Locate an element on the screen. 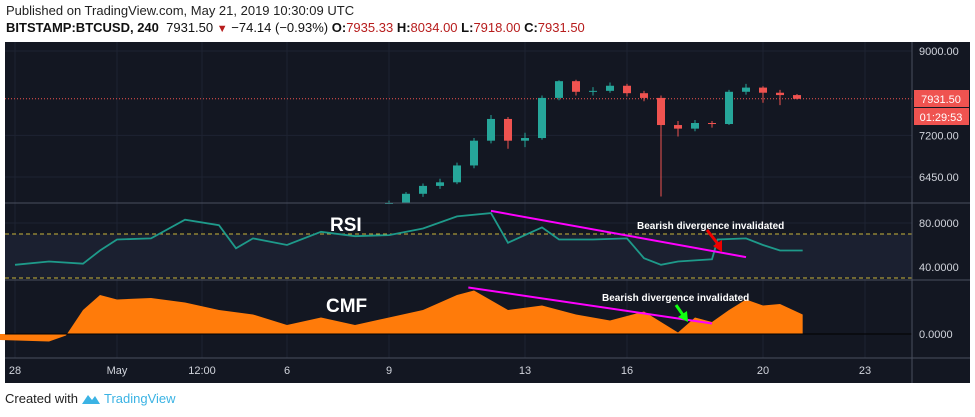 This screenshot has height=417, width=975. rsi-tick-label: 40.0000 is located at coordinates (939, 268).